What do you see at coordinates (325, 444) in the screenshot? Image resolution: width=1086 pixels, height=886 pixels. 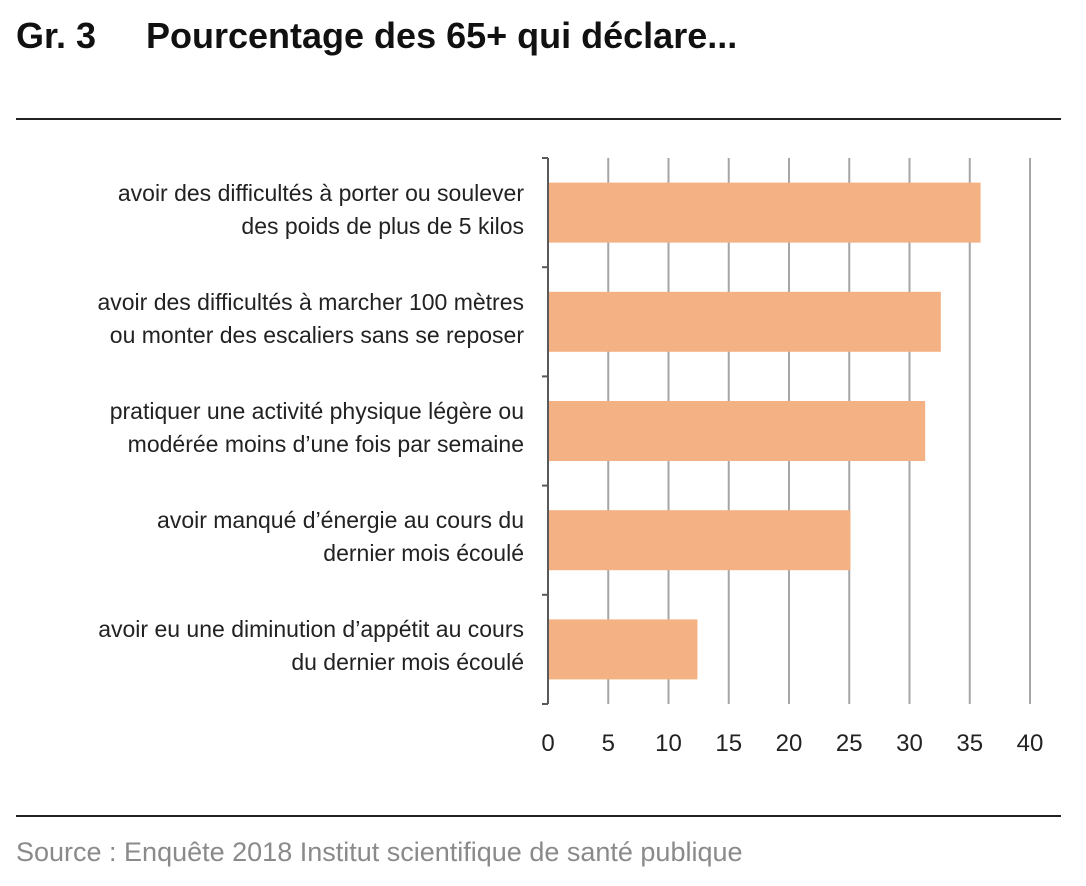 I see `category-label-line: modérée moins d’une fois par semaine` at bounding box center [325, 444].